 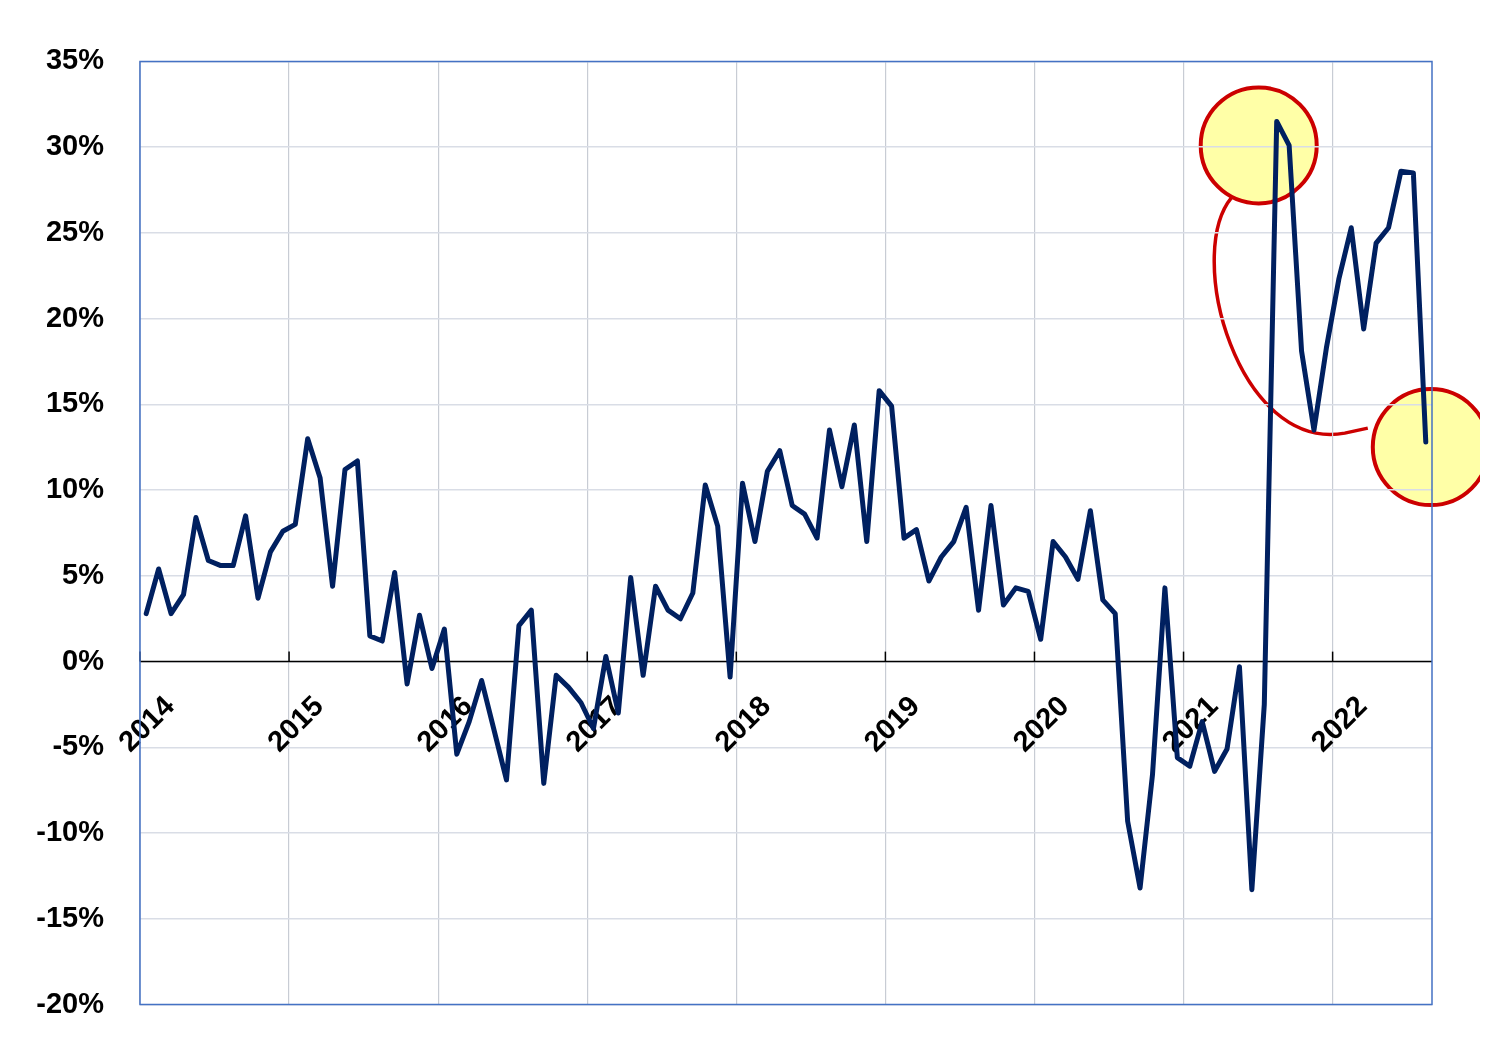 I want to click on y-tick-label: 0%, so click(x=83, y=659).